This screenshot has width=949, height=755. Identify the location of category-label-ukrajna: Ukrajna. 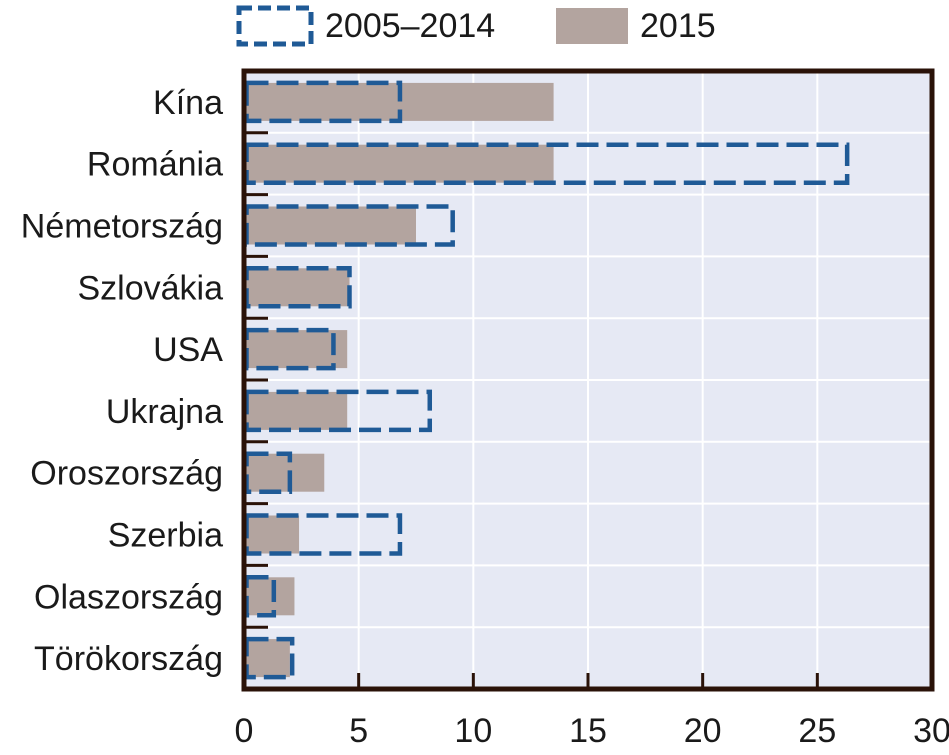
(164, 412).